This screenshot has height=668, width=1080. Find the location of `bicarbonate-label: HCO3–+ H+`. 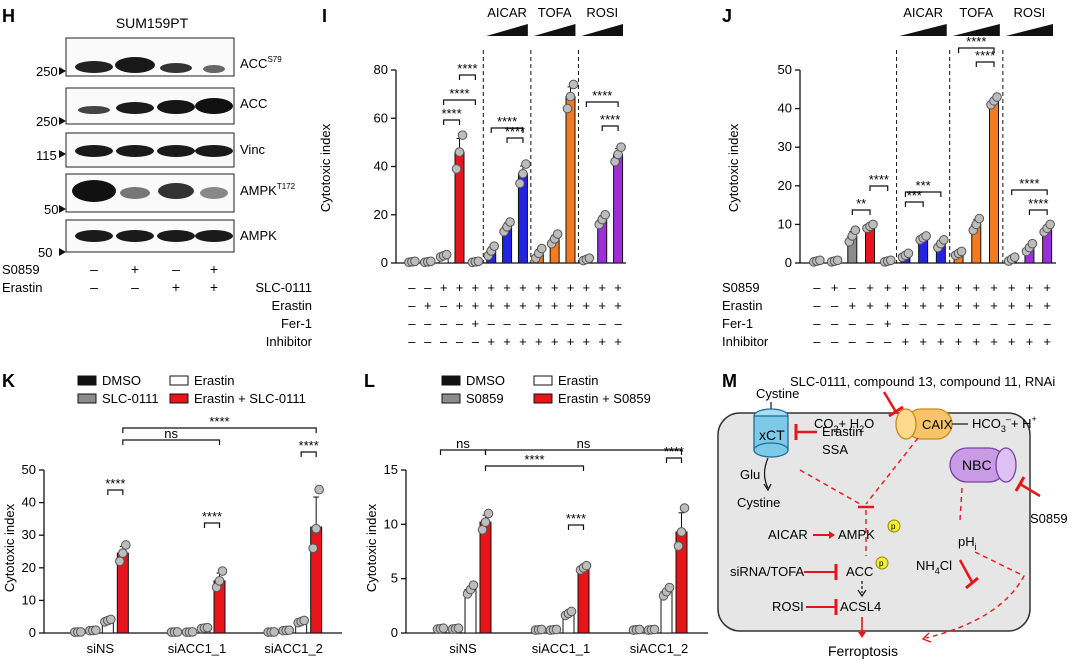

bicarbonate-label: HCO3–+ H+ is located at coordinates (1004, 424).